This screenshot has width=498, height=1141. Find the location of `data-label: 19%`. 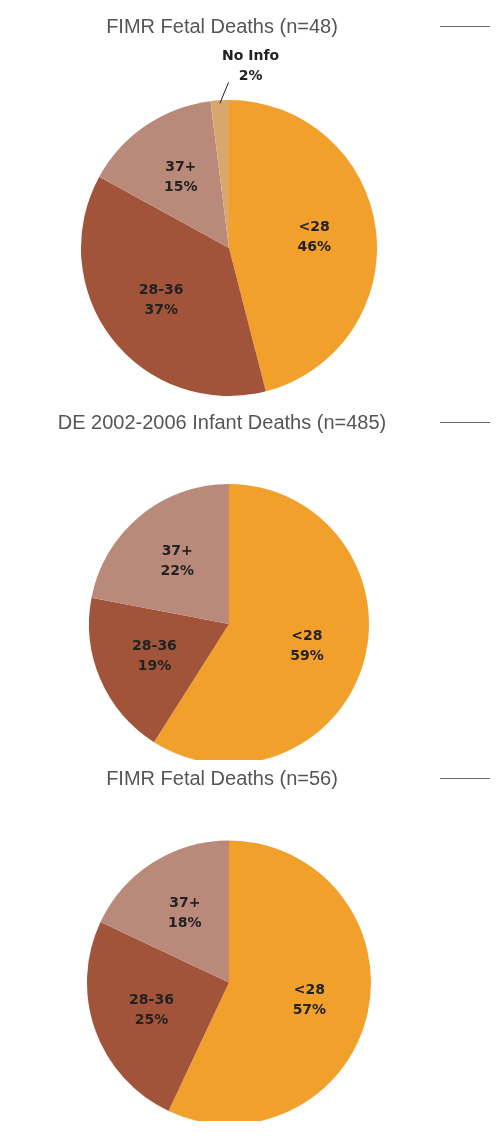

data-label: 19% is located at coordinates (154, 664).